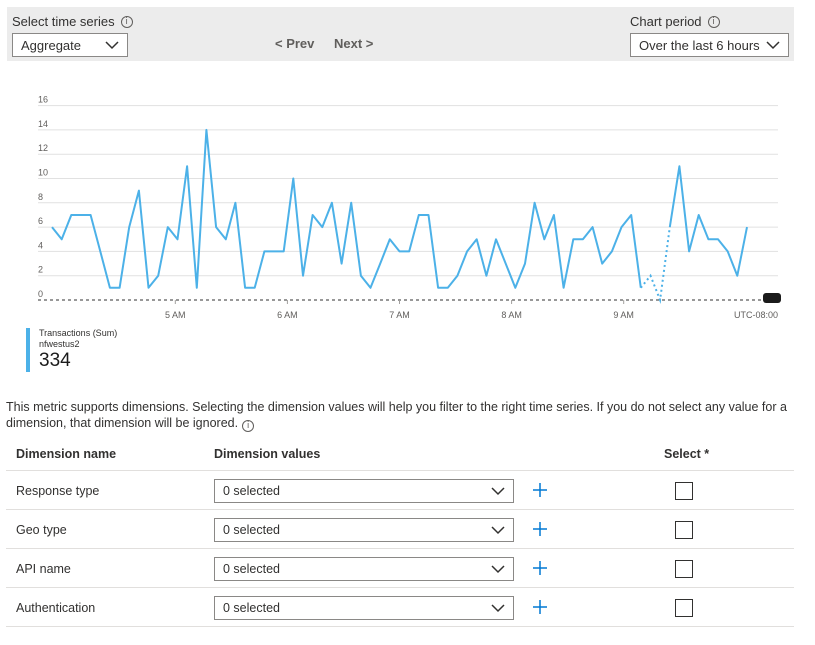 The width and height of the screenshot is (815, 645). I want to click on y-tick-label: 12, so click(43, 148).